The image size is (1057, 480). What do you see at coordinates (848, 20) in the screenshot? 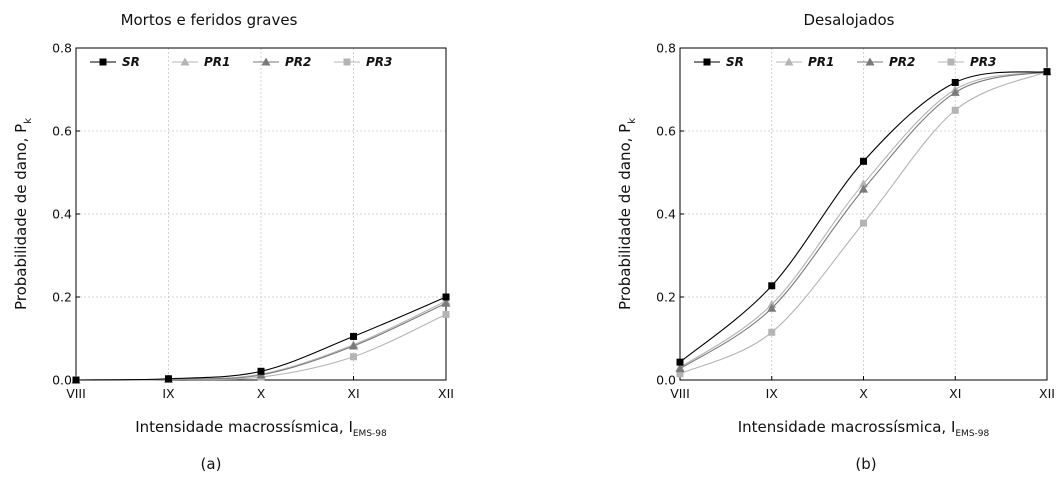
I see `chart-title: Desalojados` at bounding box center [848, 20].